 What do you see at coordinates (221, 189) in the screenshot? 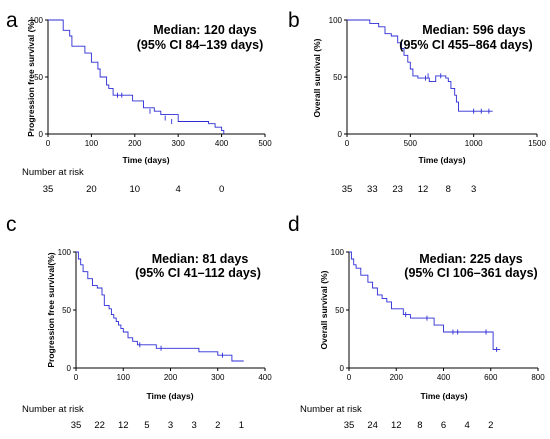
I see `risk-count: 0` at bounding box center [221, 189].